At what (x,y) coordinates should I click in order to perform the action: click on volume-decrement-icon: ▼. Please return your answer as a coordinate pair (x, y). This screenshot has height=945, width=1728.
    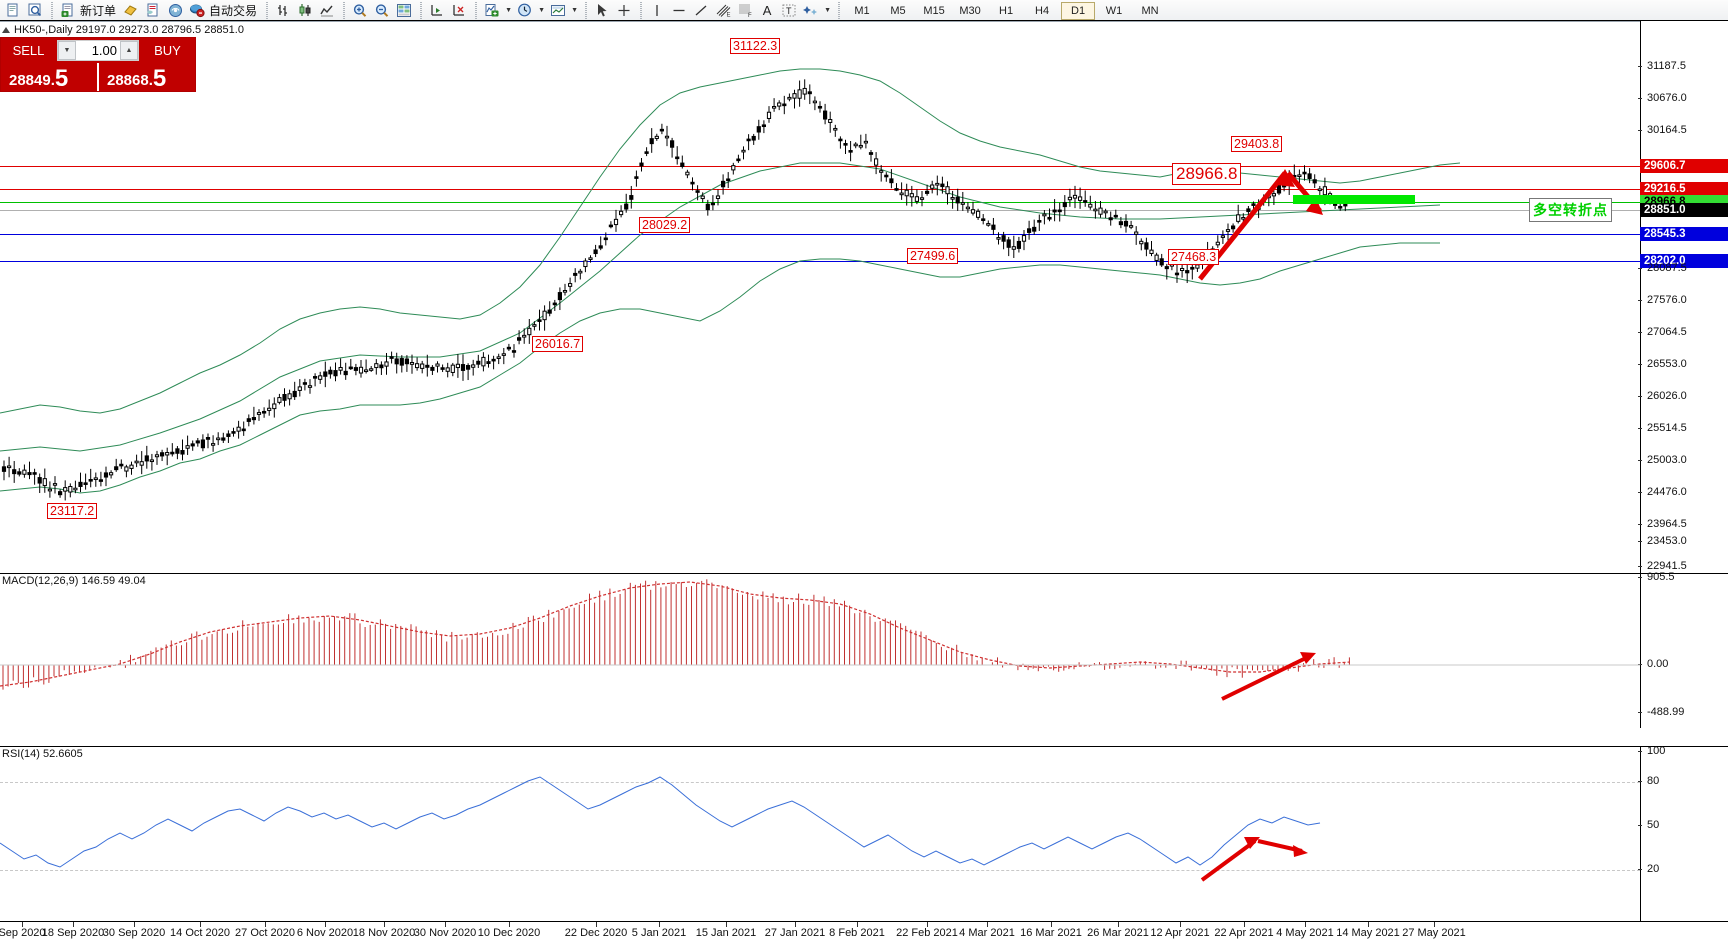
    Looking at the image, I should click on (67, 50).